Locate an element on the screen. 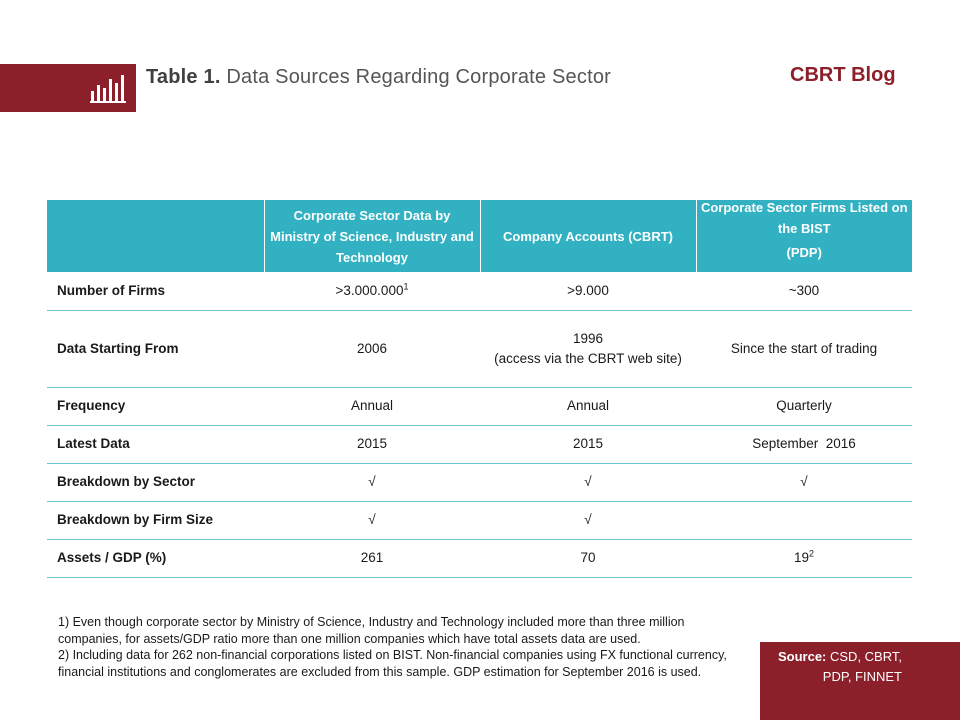  table-row: Breakdown by Sector √ √ √ is located at coordinates (479, 482).